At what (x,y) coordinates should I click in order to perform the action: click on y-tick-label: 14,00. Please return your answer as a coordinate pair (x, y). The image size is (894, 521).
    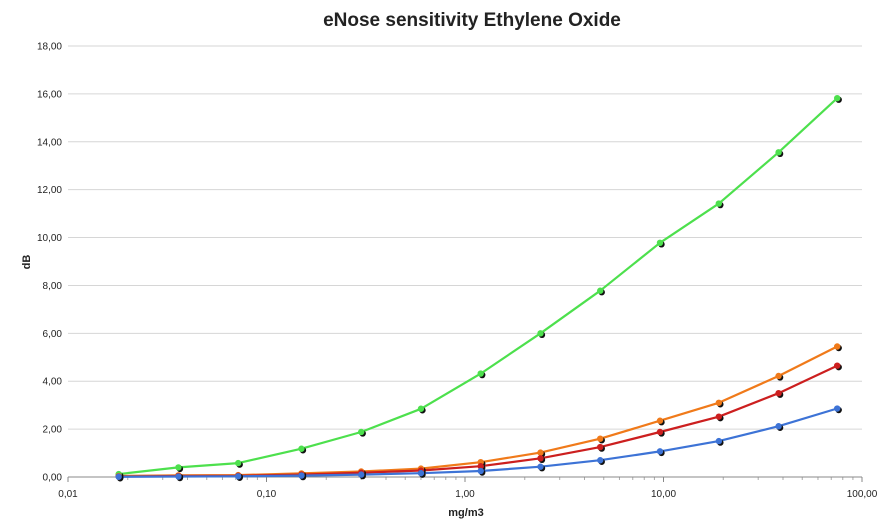
    Looking at the image, I should click on (49, 142).